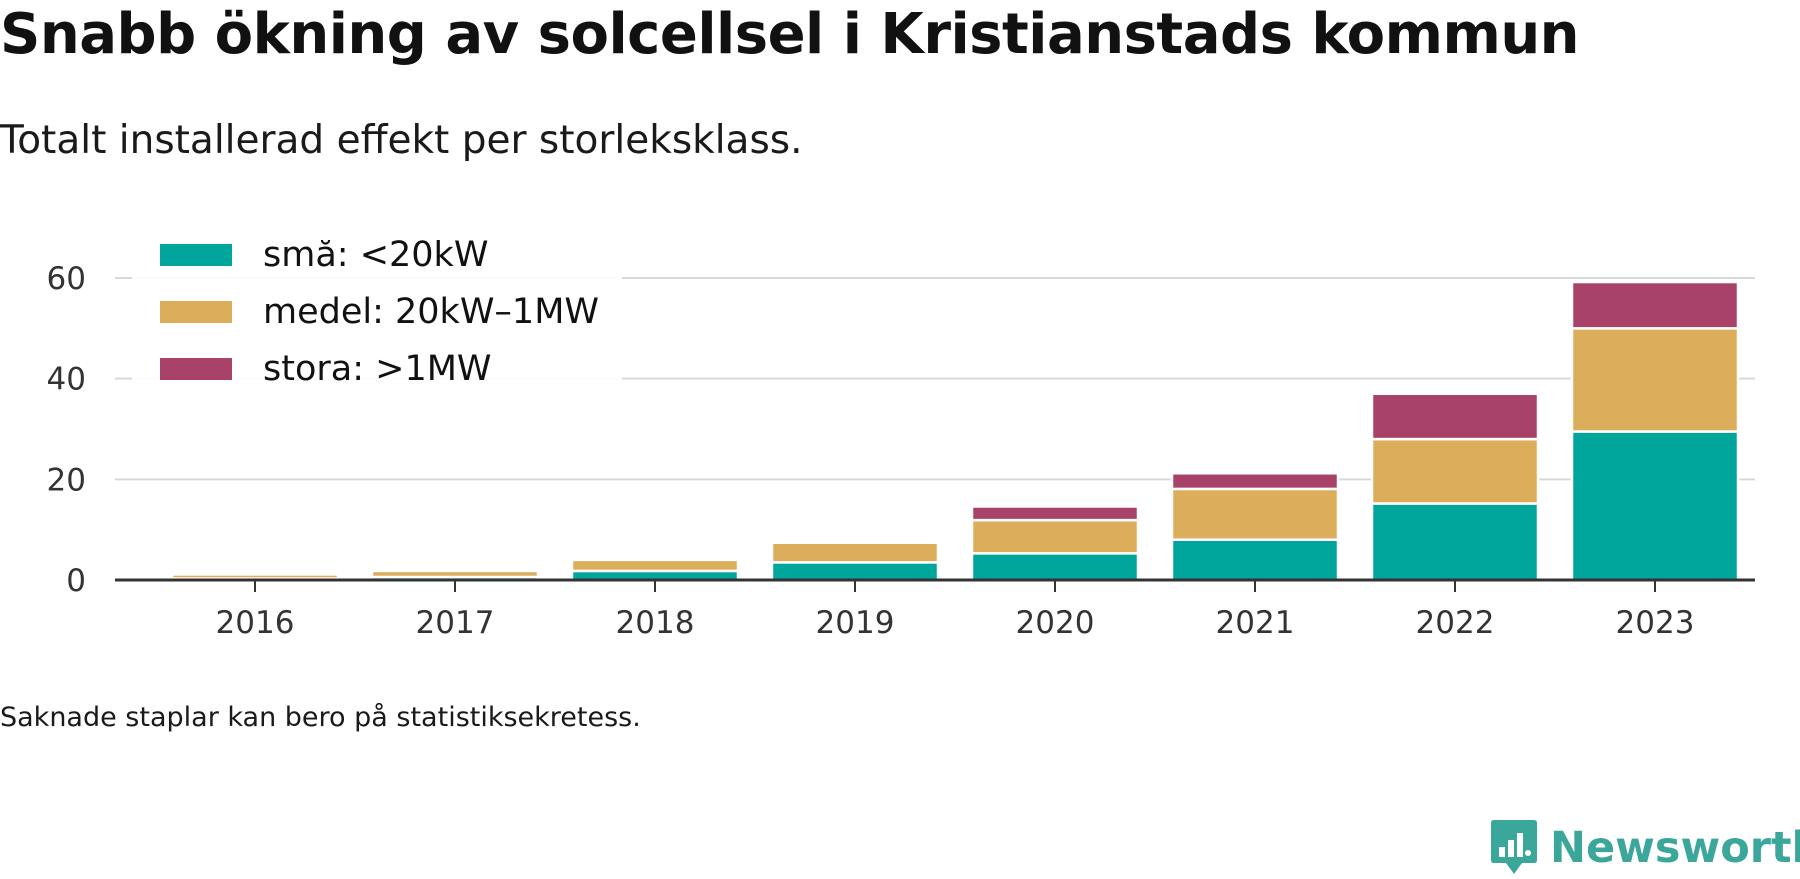  What do you see at coordinates (66, 380) in the screenshot?
I see `y-tick-label: 40` at bounding box center [66, 380].